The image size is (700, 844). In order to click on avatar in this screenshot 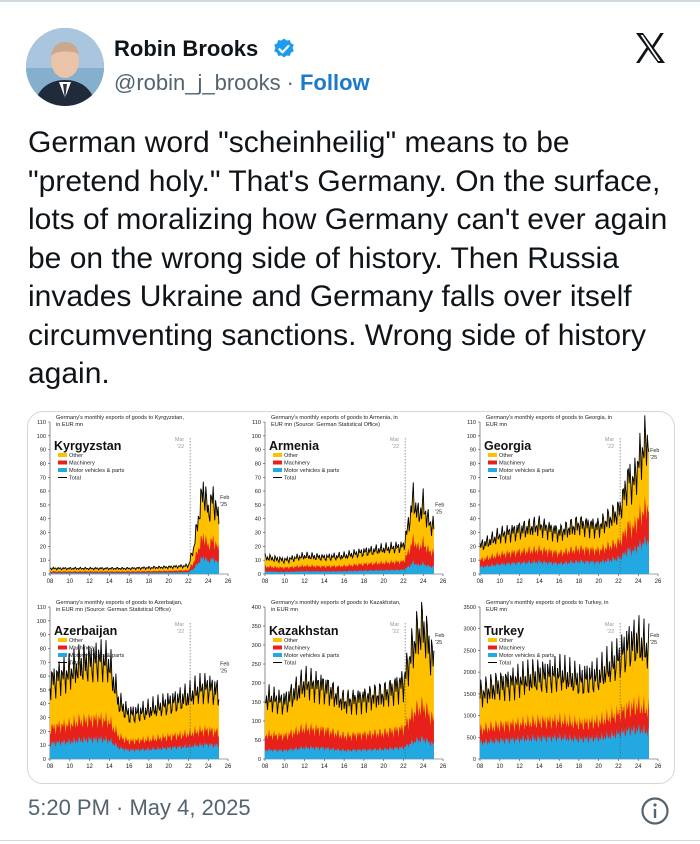, I will do `click(65, 67)`.